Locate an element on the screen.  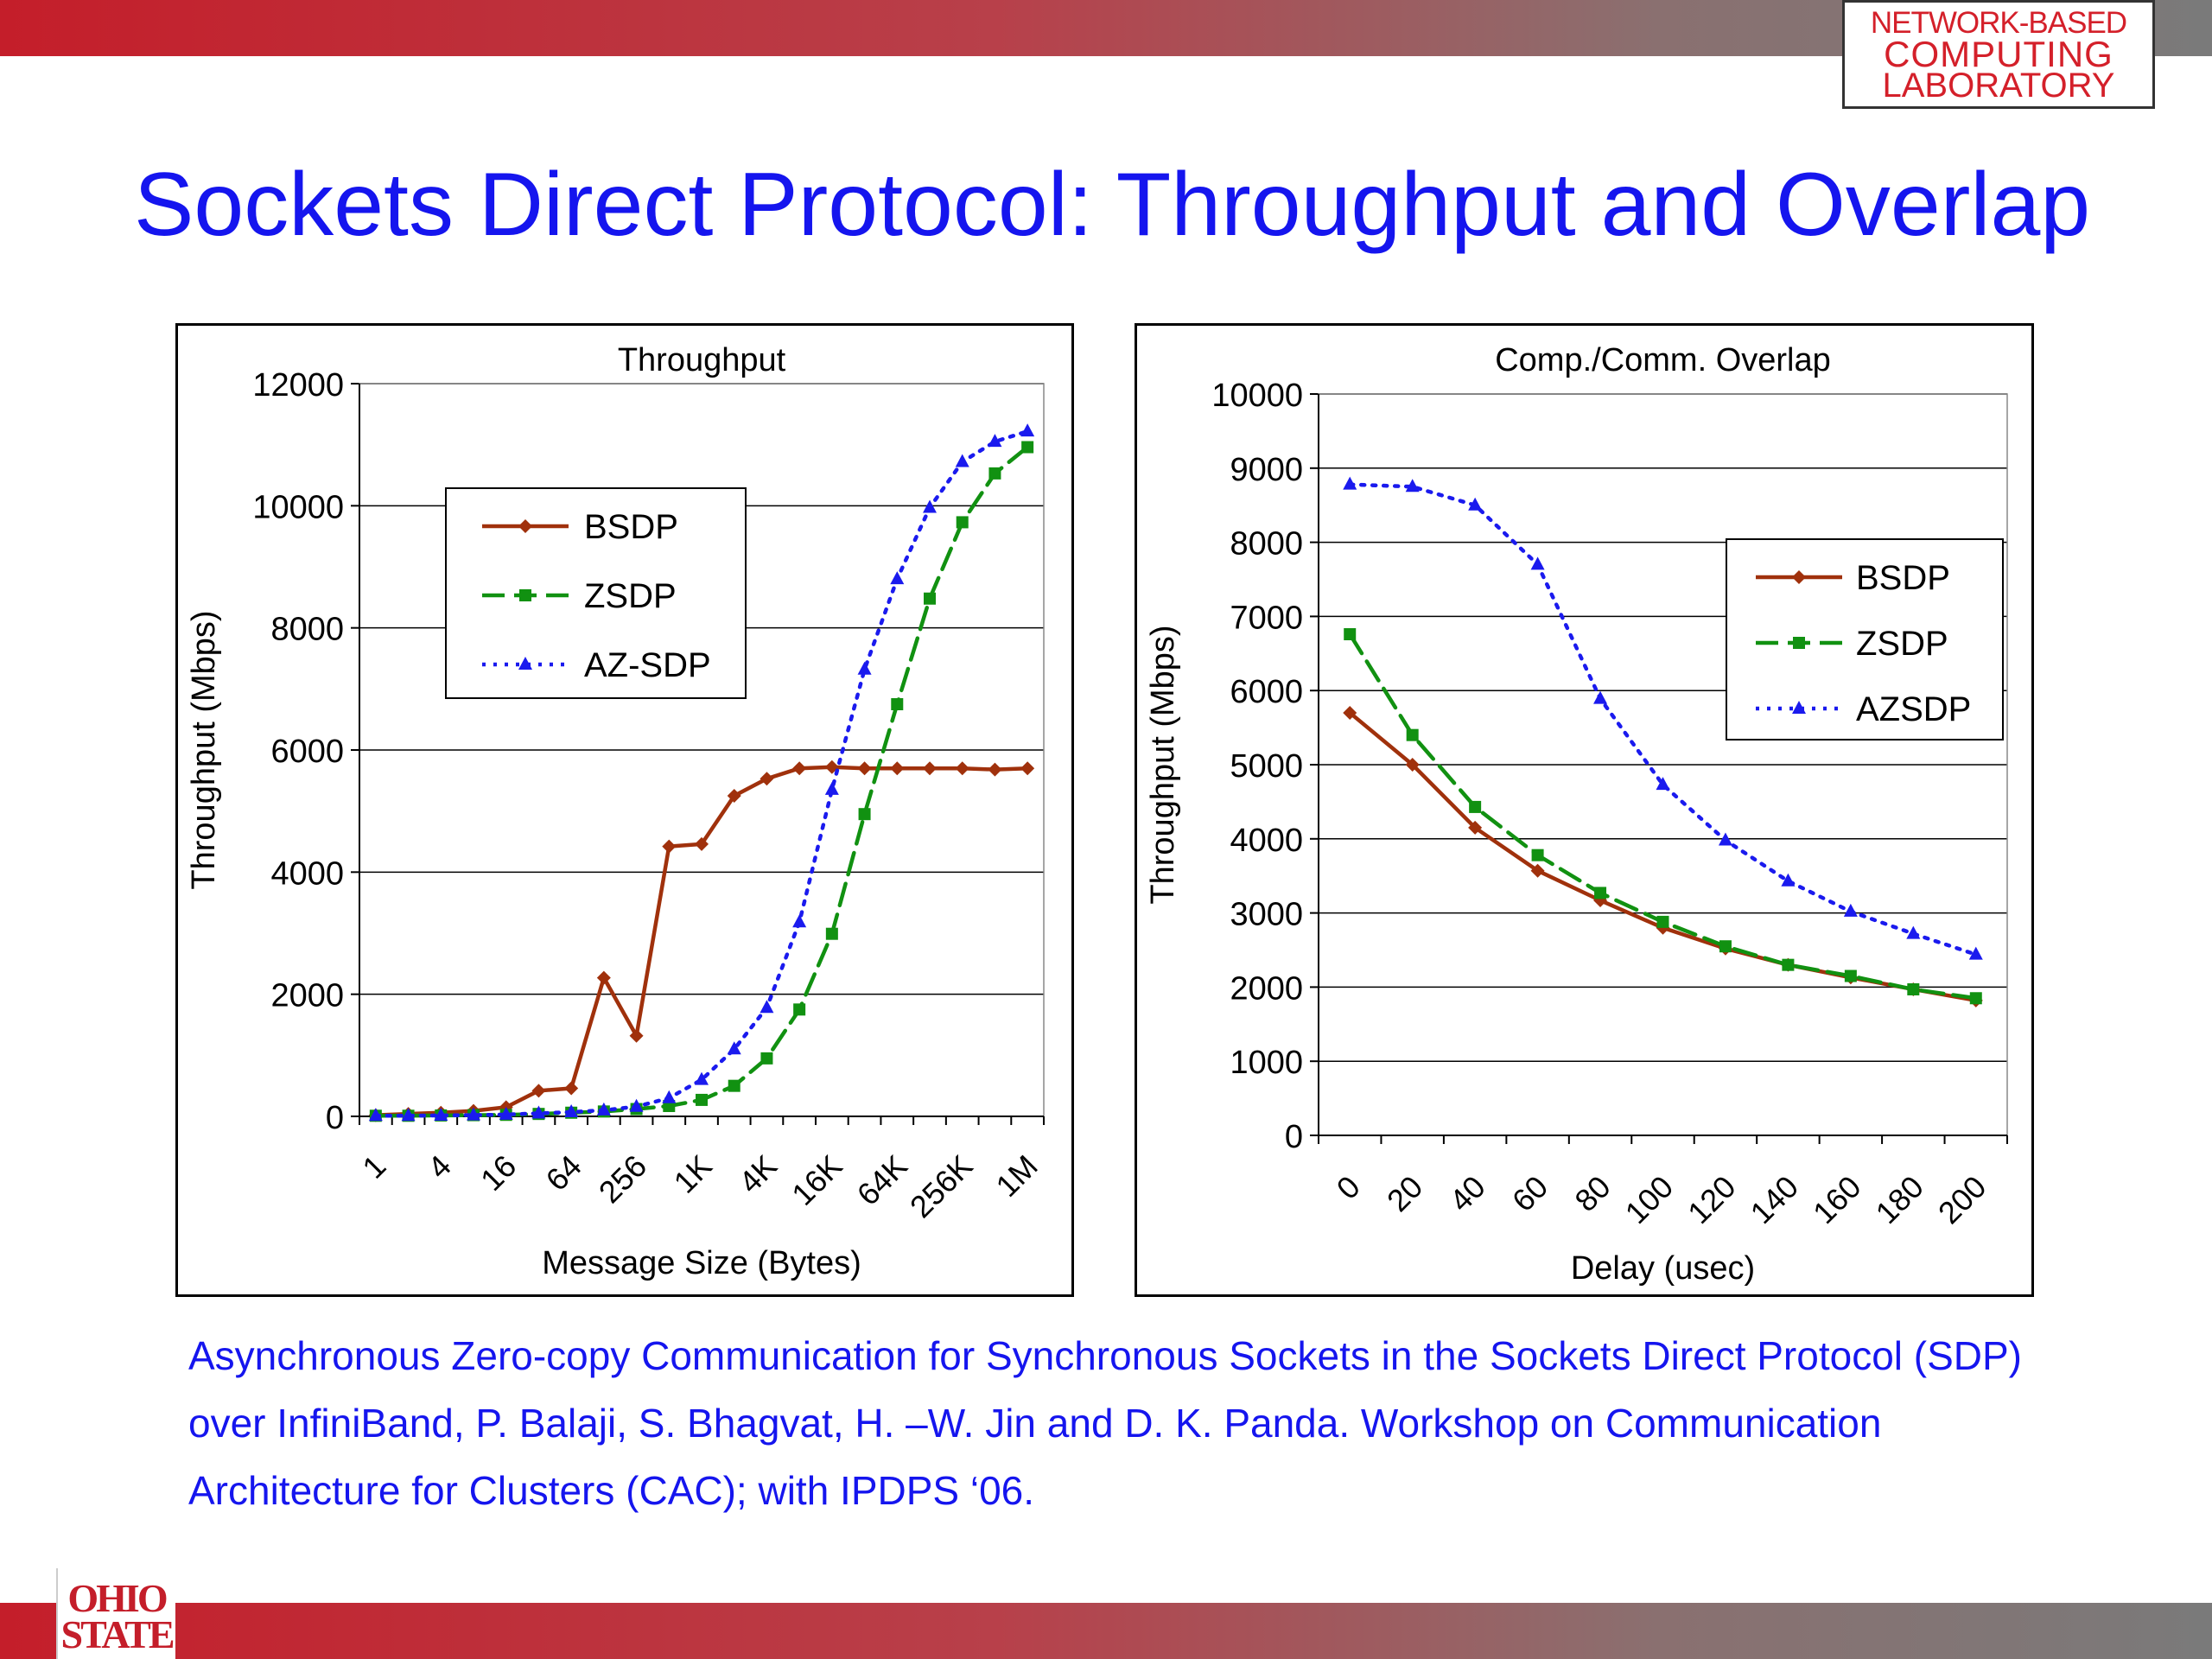
lab-logo-line-3: LABORATORY is located at coordinates (1998, 86).